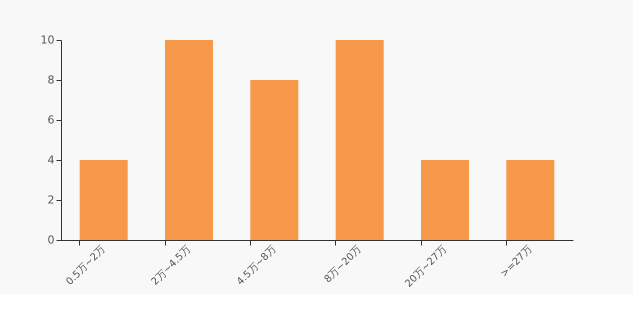 The width and height of the screenshot is (640, 320). I want to click on y-tick-label: 2, so click(51, 200).